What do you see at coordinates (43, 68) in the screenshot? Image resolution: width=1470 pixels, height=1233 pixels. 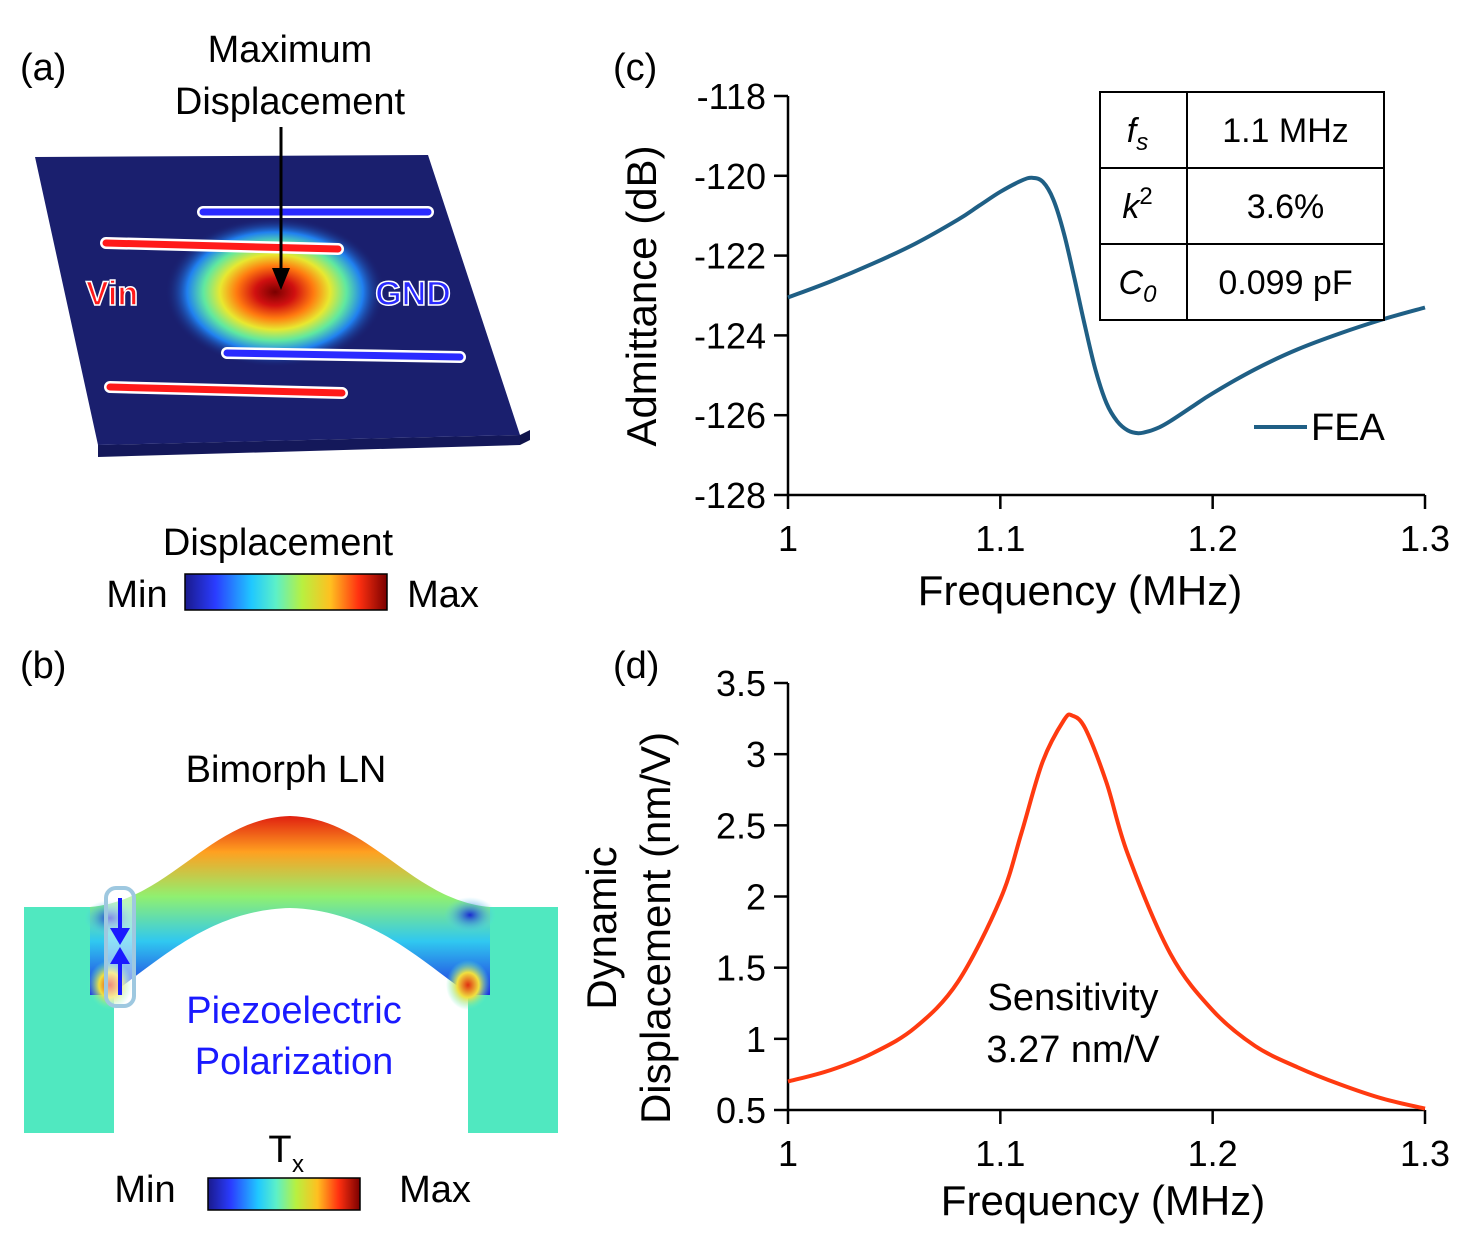 I see `panel-a-label: (a)` at bounding box center [43, 68].